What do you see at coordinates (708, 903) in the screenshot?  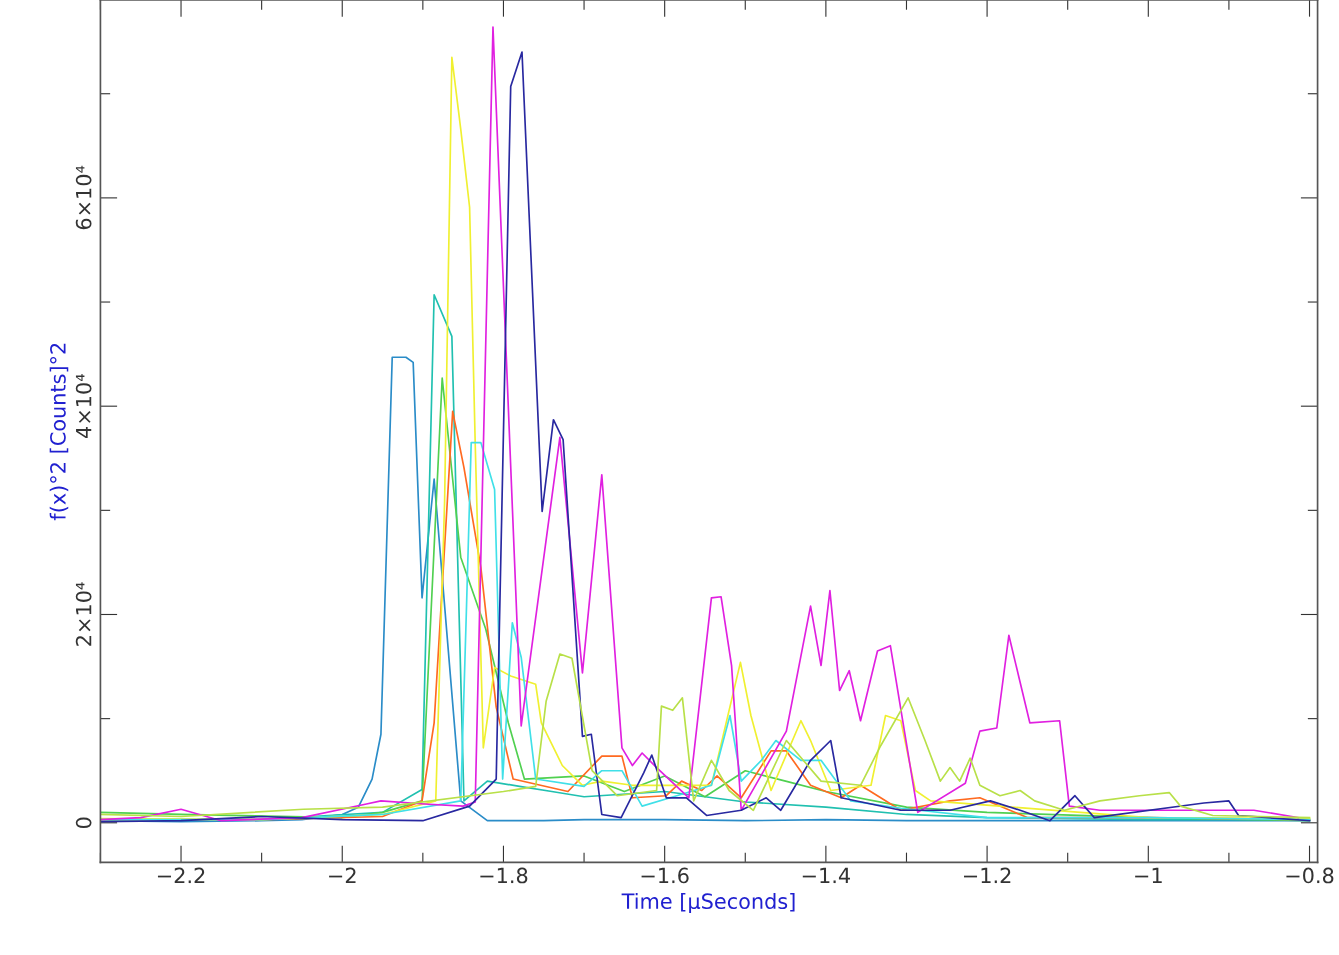 I see `x-axis-title: Time [μSeconds]` at bounding box center [708, 903].